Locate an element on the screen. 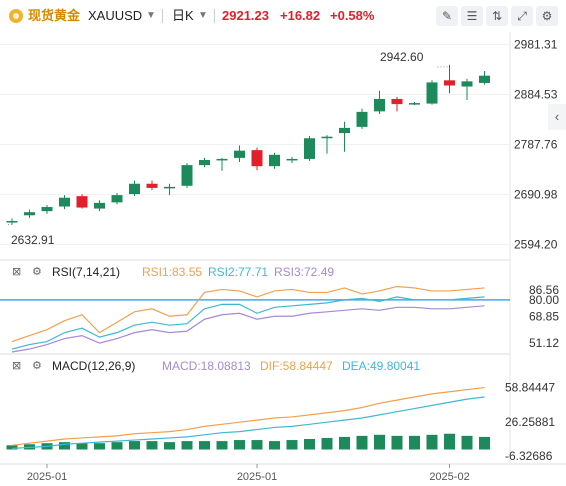 The width and height of the screenshot is (566, 486). symbol-dropdown-icon: ▼ is located at coordinates (151, 15).